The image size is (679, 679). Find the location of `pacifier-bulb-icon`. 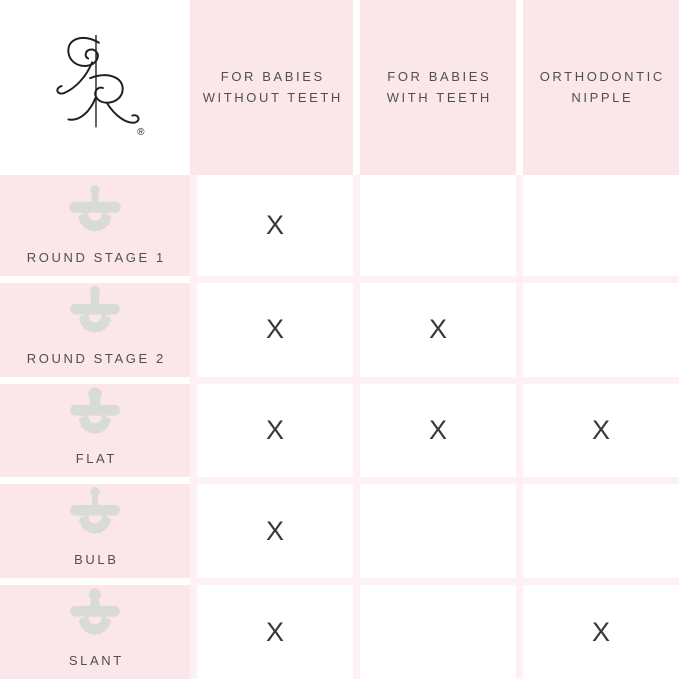

pacifier-bulb-icon is located at coordinates (95, 511).